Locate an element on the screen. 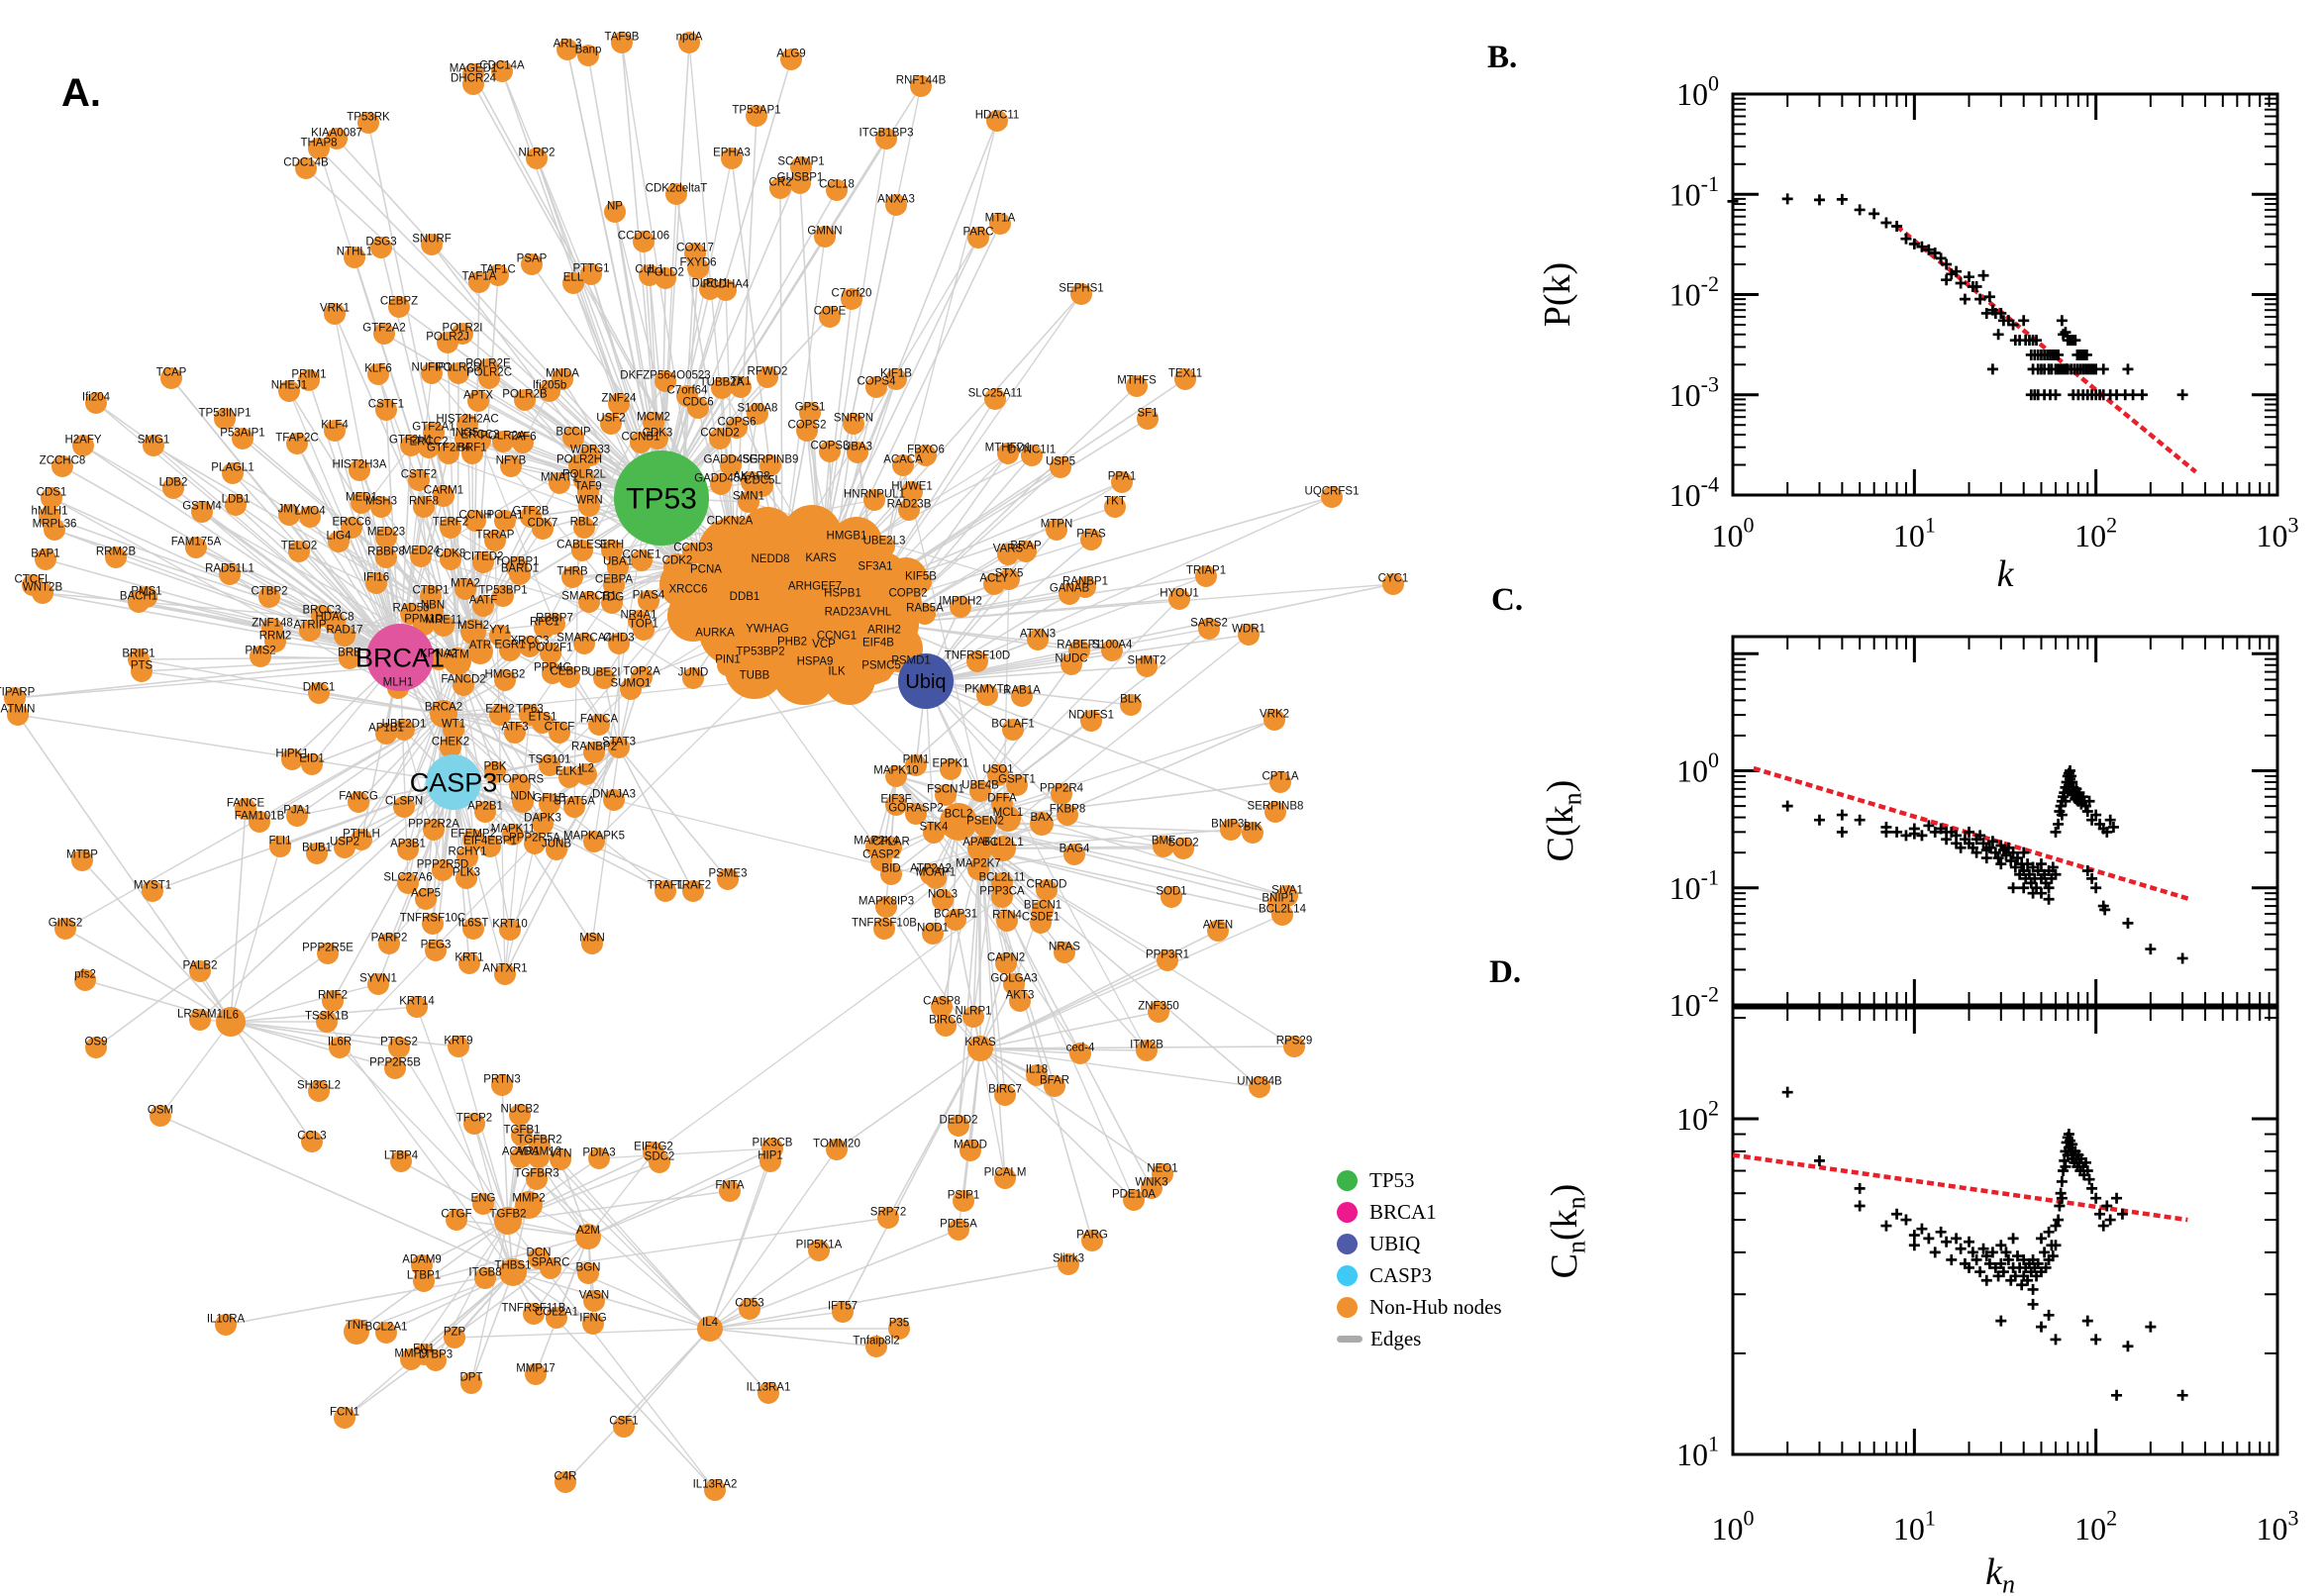  fit-line-D is located at coordinates (1960, 1187).